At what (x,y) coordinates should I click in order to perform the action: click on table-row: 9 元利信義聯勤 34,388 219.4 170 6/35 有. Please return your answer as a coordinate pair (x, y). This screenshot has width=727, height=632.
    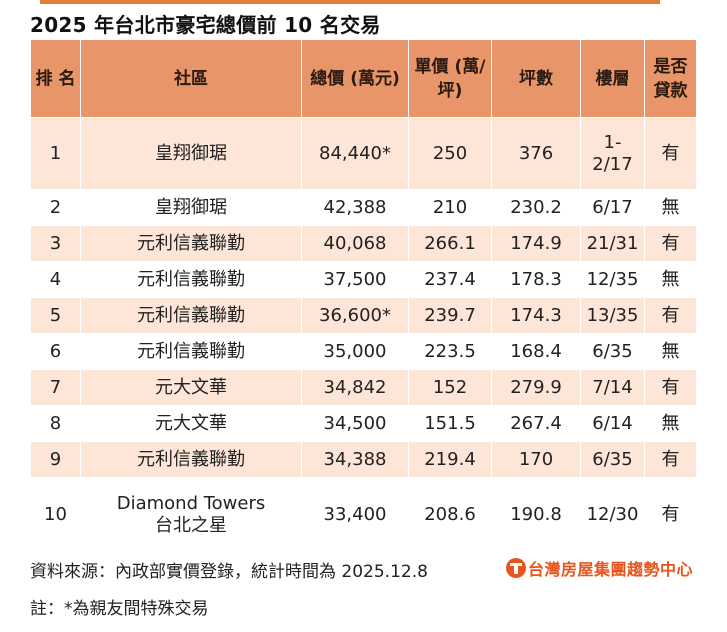
    Looking at the image, I should click on (363, 459).